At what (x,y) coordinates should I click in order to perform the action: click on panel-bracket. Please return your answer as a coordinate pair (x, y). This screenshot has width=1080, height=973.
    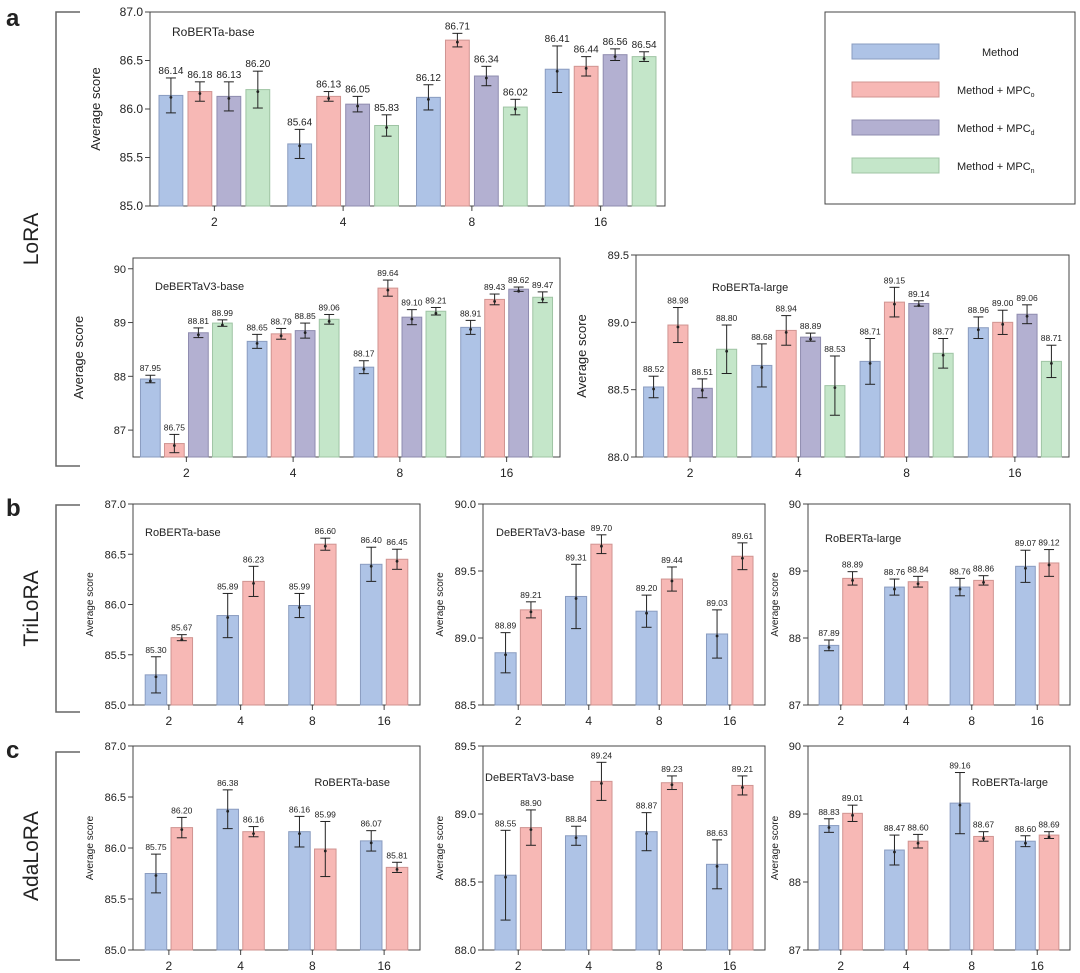
    Looking at the image, I should click on (67, 239).